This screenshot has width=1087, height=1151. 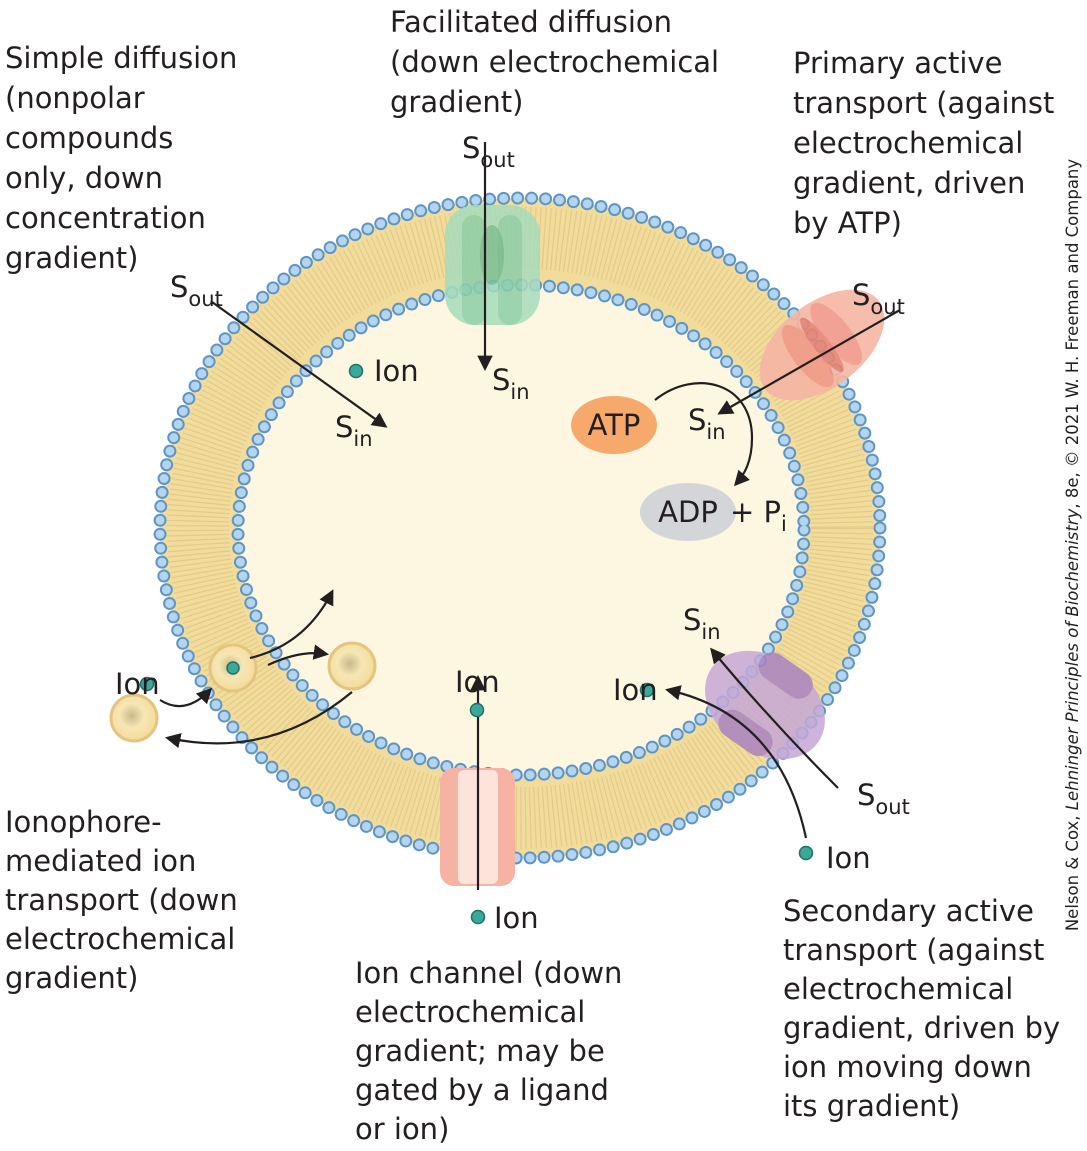 What do you see at coordinates (755, 512) in the screenshot?
I see `label-main: + P` at bounding box center [755, 512].